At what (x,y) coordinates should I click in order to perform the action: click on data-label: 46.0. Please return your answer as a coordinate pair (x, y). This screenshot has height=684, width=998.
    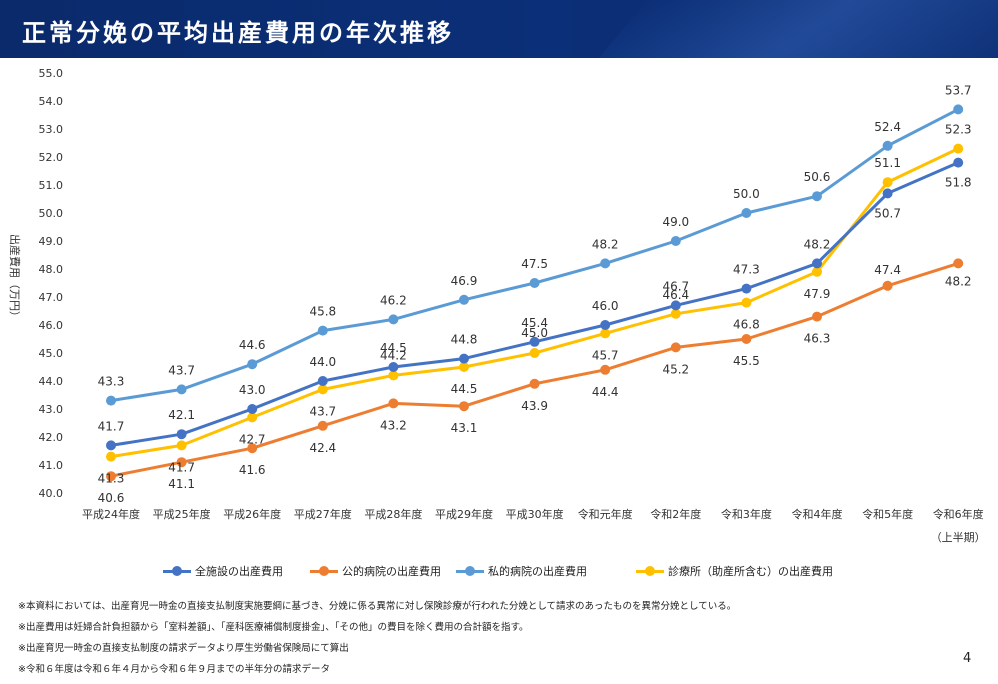
    Looking at the image, I should click on (605, 306).